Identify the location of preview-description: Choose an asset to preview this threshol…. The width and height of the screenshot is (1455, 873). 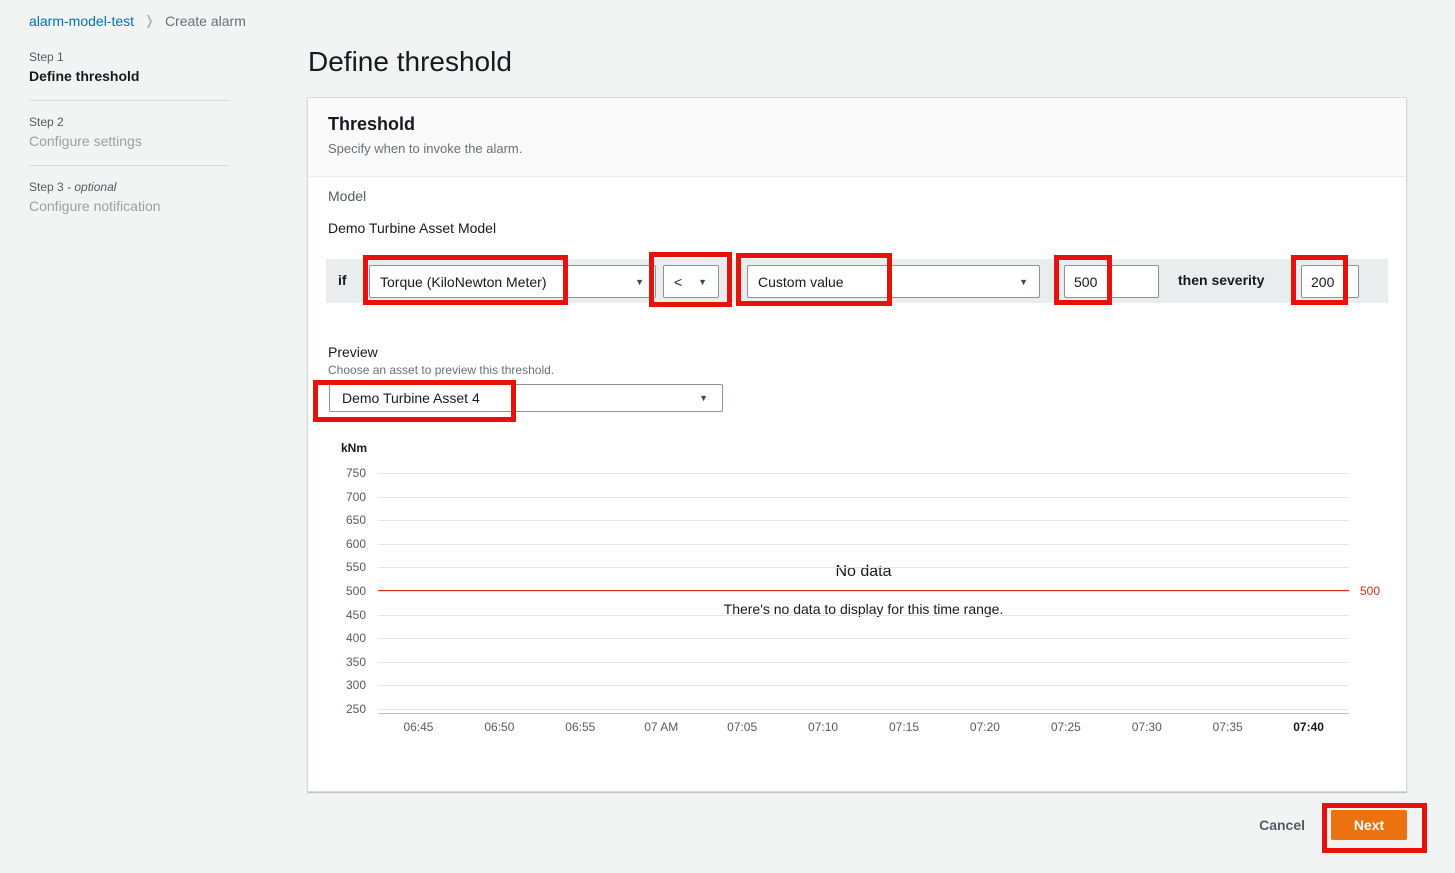
(441, 370).